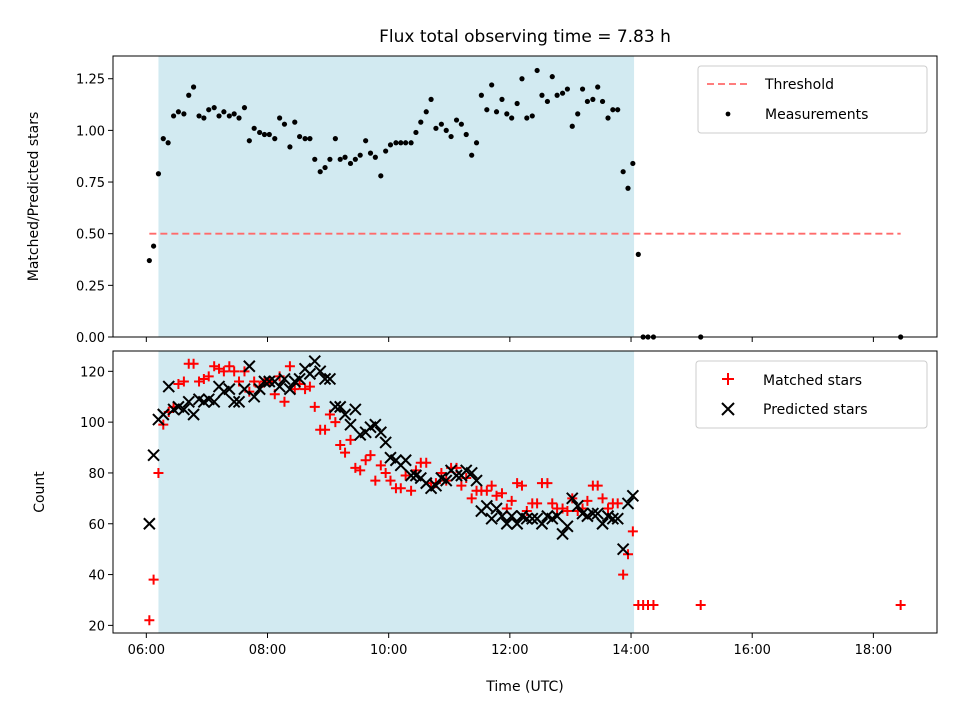 The height and width of the screenshot is (724, 960). What do you see at coordinates (728, 379) in the screenshot?
I see `legend-matched-swatch` at bounding box center [728, 379].